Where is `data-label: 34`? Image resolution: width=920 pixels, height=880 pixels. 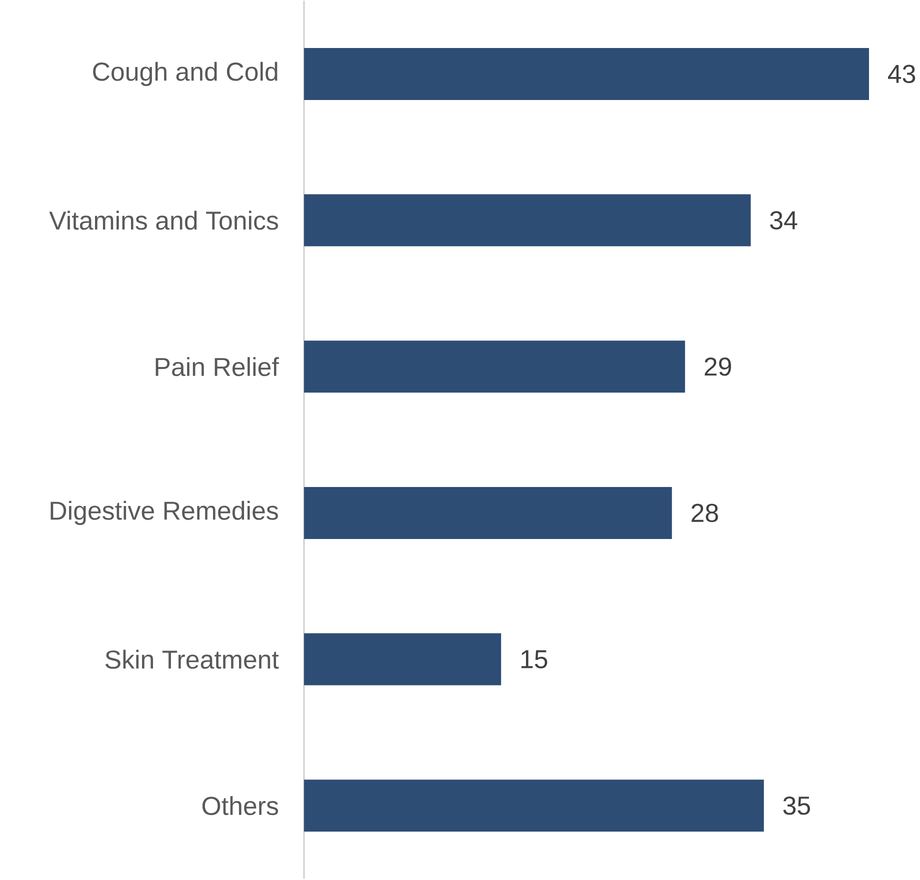 data-label: 34 is located at coordinates (784, 220).